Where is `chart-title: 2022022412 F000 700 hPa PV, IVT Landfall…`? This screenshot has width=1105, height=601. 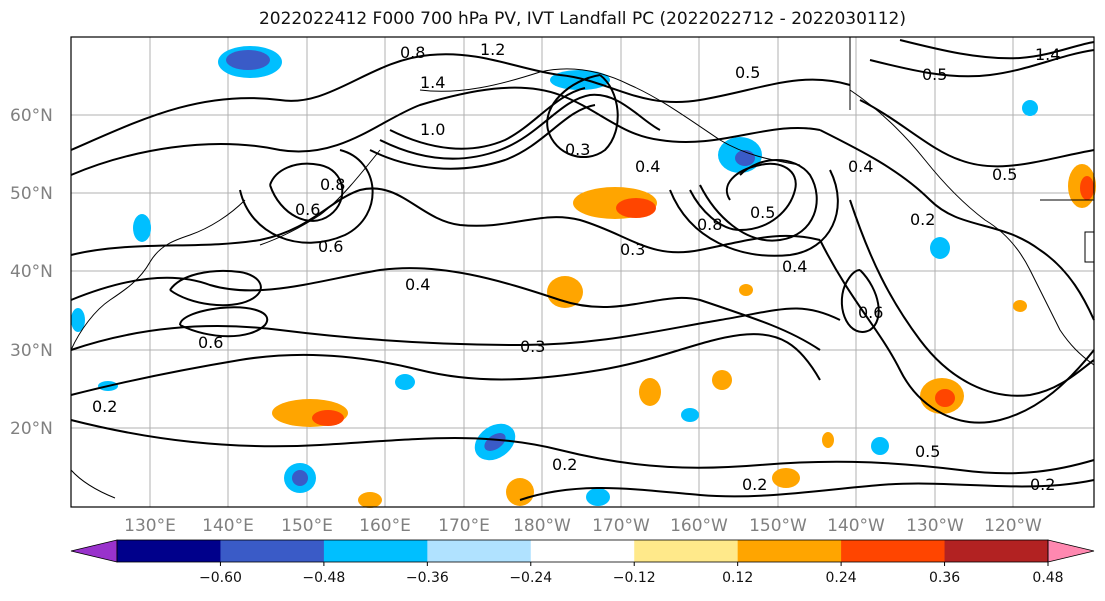 chart-title: 2022022412 F000 700 hPa PV, IVT Landfall… is located at coordinates (582, 19).